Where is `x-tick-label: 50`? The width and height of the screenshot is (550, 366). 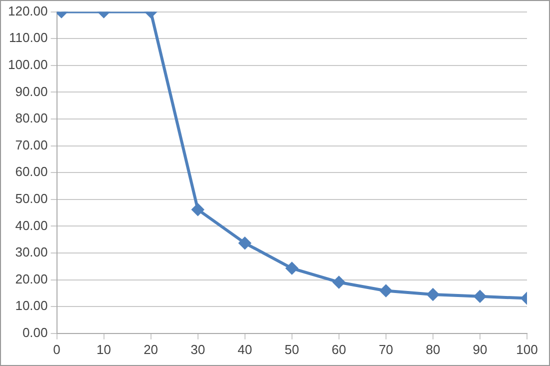
x-tick-label: 50 is located at coordinates (292, 349).